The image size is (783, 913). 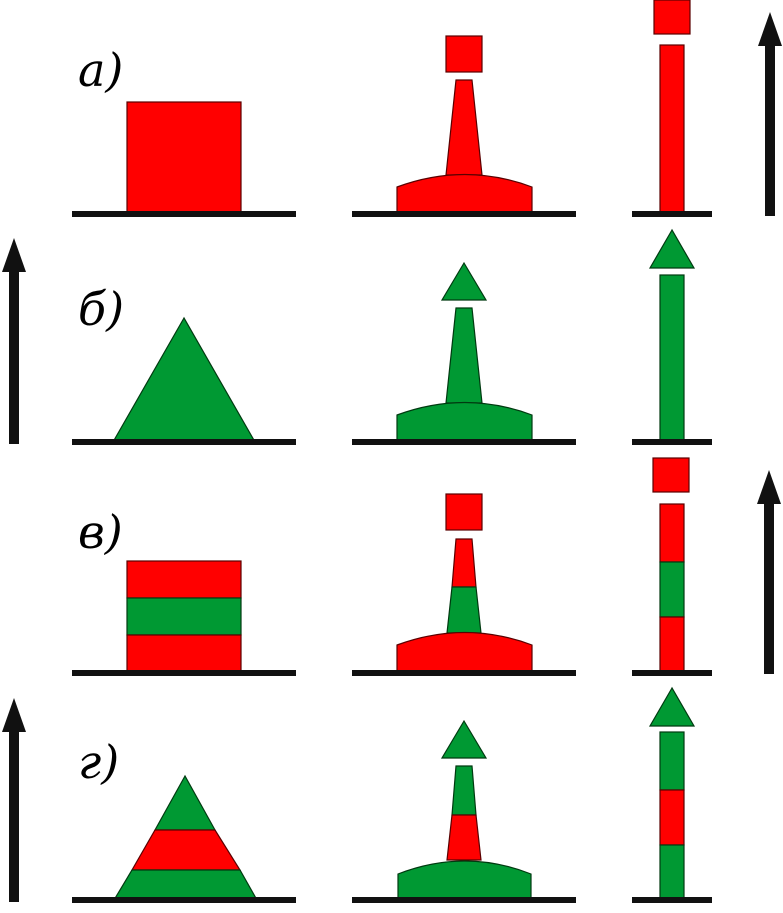 I want to click on row-d-buoy, so click(x=464, y=811).